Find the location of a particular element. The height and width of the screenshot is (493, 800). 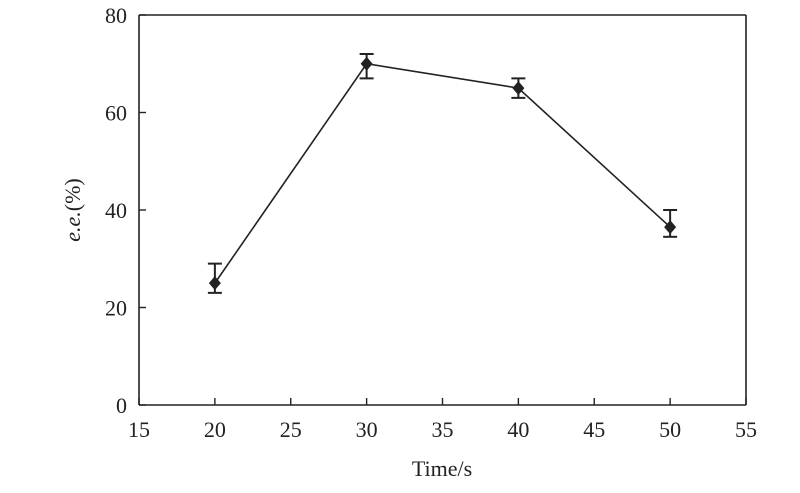

x-tick-label: 30 is located at coordinates (367, 429).